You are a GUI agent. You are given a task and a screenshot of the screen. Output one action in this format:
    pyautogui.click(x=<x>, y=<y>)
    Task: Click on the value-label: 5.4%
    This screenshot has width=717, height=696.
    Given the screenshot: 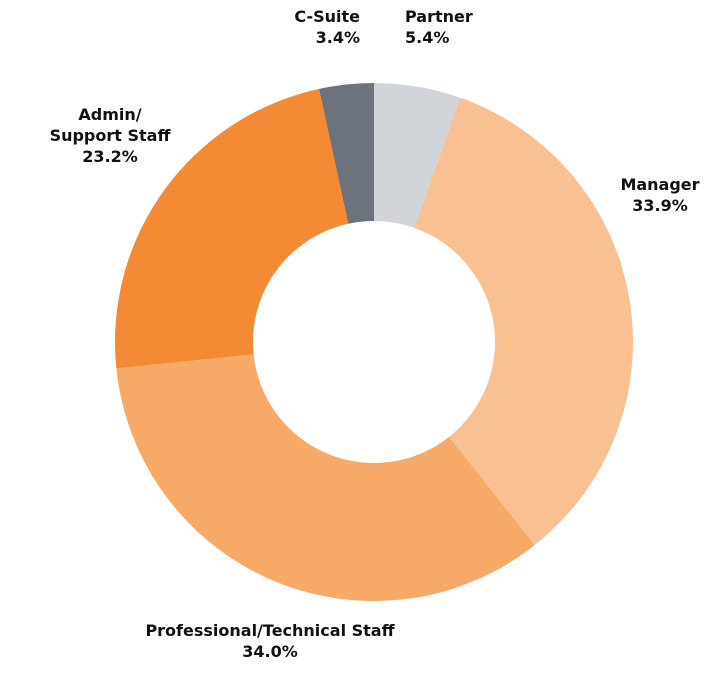 What is the action you would take?
    pyautogui.click(x=427, y=37)
    